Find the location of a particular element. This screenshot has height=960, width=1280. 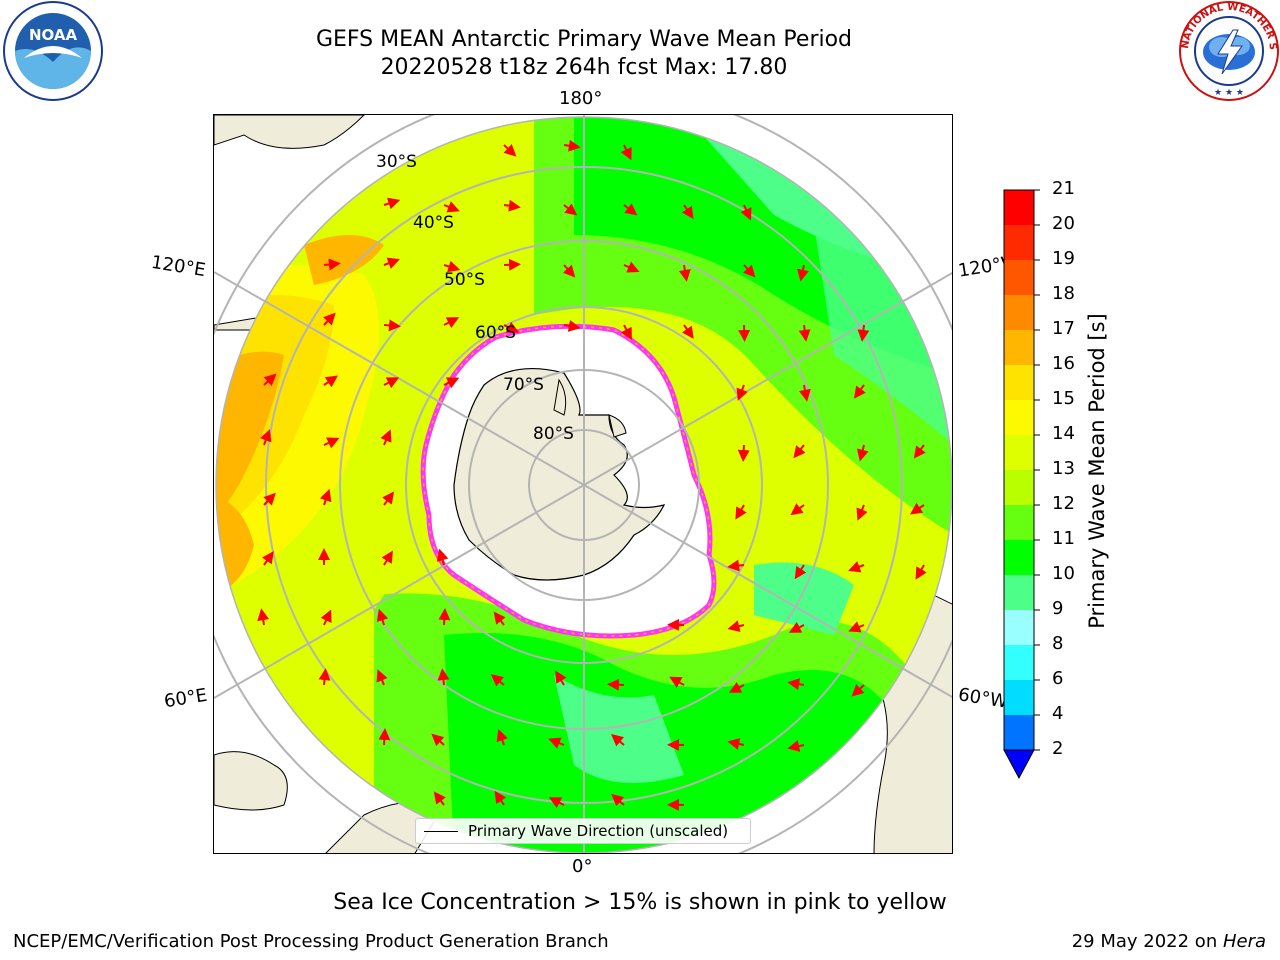

legend-label: Primary Wave Direction (unscaled) is located at coordinates (598, 831).